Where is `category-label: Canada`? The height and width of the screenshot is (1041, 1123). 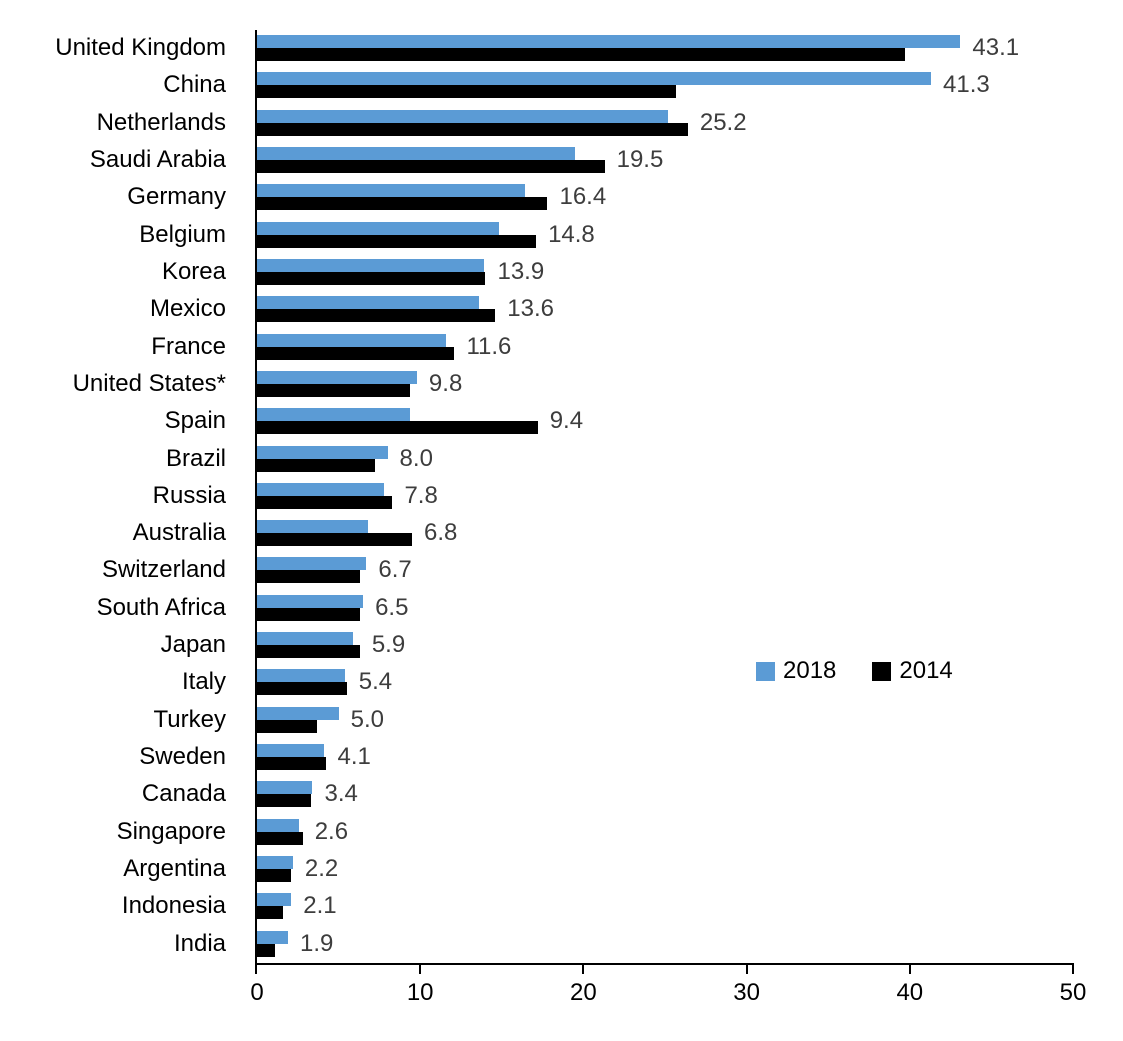 category-label: Canada is located at coordinates (183, 794).